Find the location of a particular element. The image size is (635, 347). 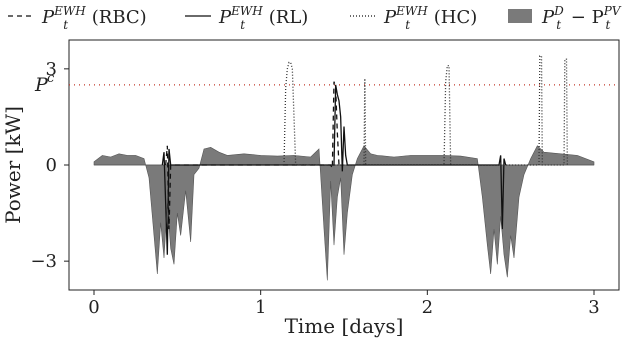

x-tick-label: 1 is located at coordinates (260, 307).